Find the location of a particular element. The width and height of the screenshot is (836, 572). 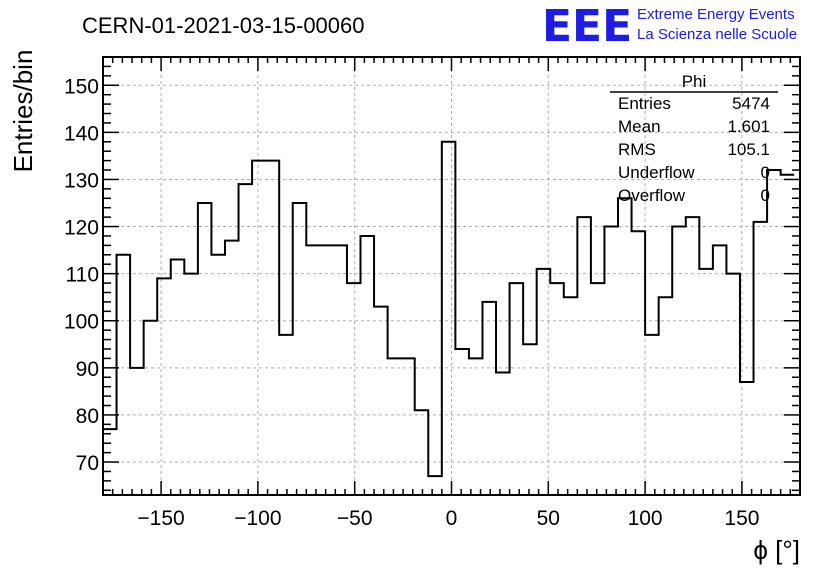

stats-label: RMS is located at coordinates (637, 149).